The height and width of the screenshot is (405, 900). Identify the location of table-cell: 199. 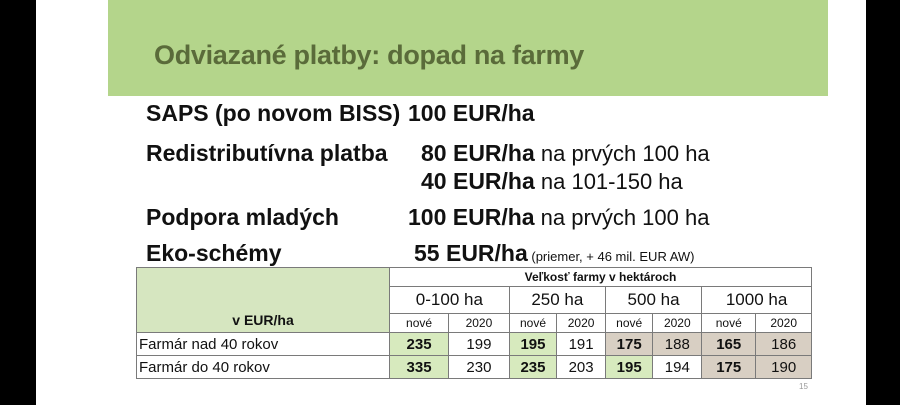
(479, 344).